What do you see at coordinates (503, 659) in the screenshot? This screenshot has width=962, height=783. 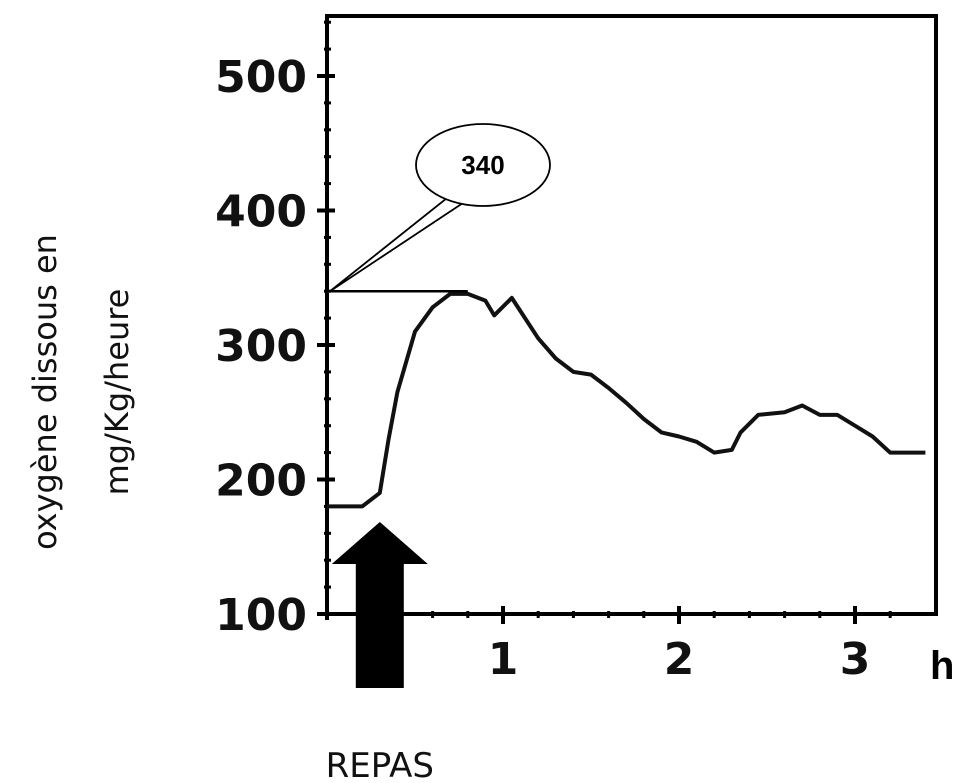 I see `x-tick-label-1: 1` at bounding box center [503, 659].